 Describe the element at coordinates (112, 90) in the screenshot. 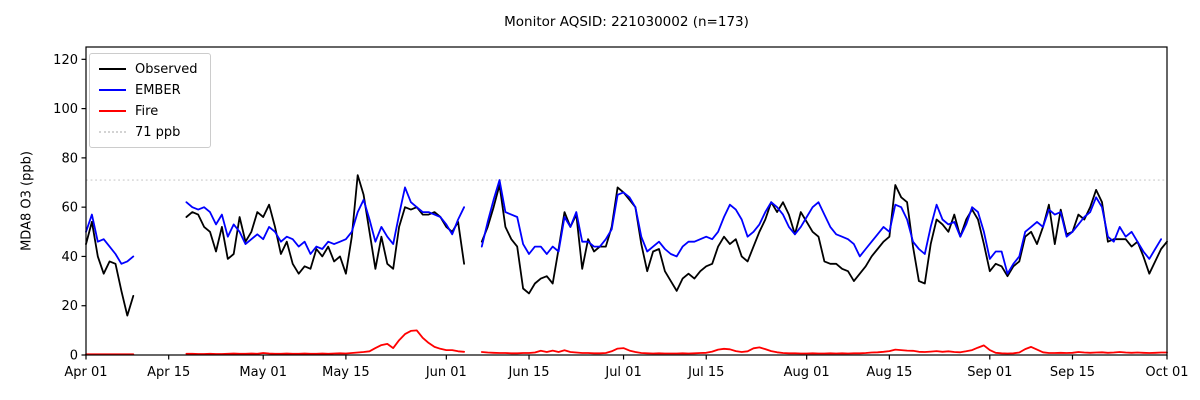

I see `ember-legend-line` at that location.